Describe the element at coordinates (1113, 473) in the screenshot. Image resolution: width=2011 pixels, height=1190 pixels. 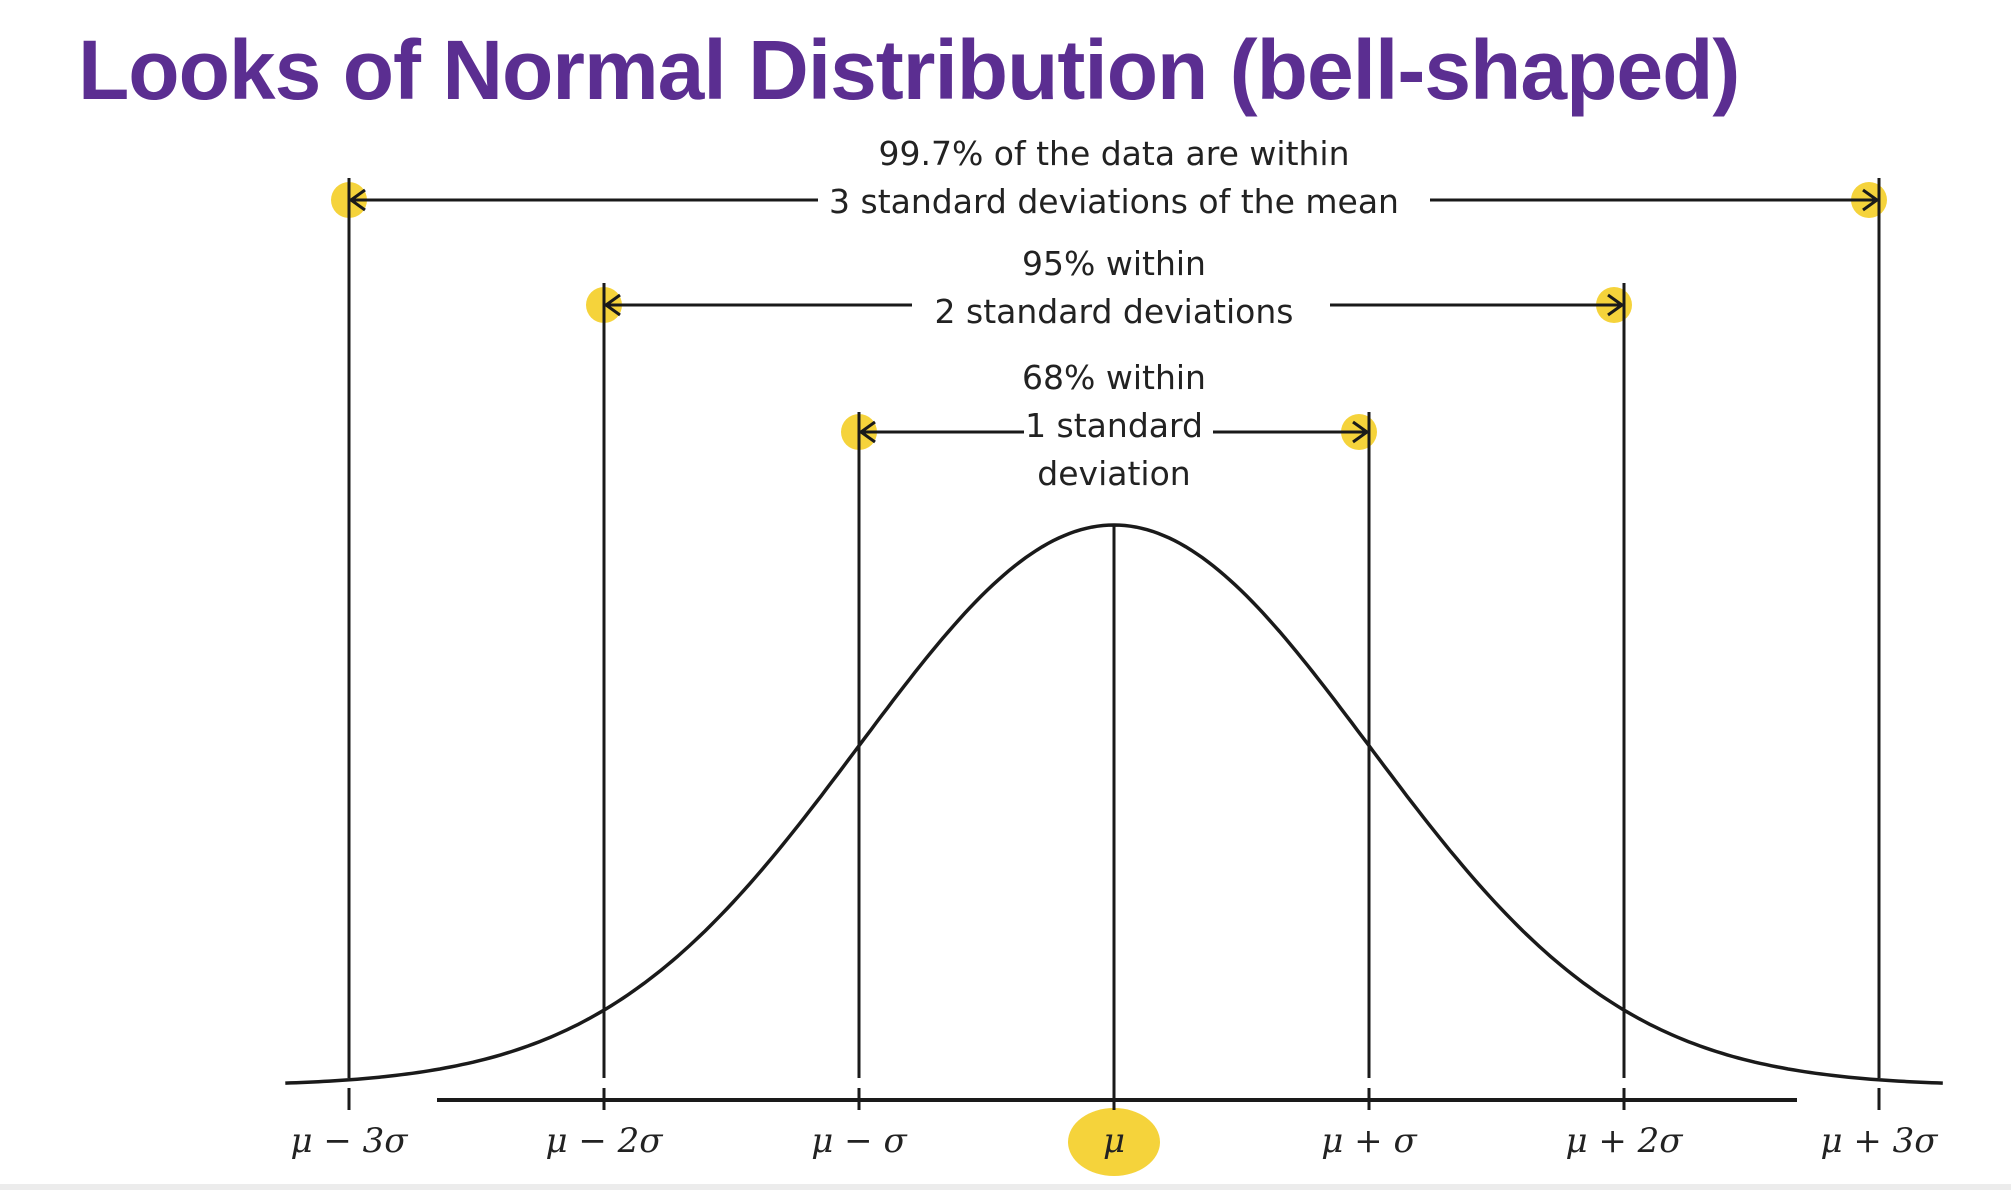
I see `annotation-1-line-3: deviation` at that location.